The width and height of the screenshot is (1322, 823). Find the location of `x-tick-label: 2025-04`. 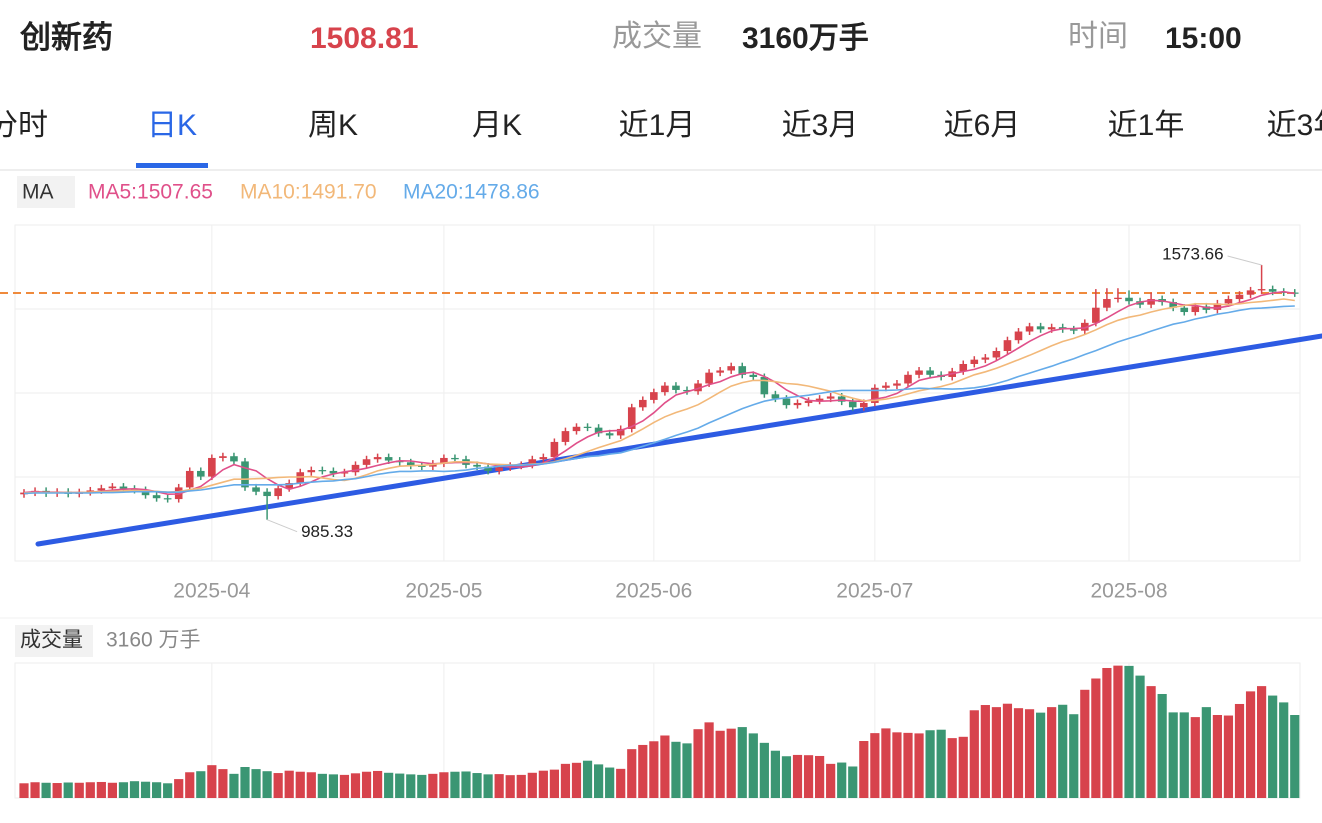

x-tick-label: 2025-04 is located at coordinates (211, 591).